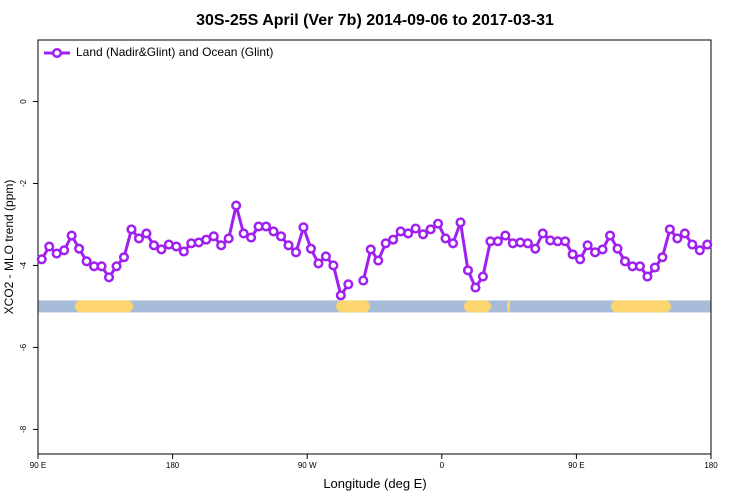 The width and height of the screenshot is (750, 500). What do you see at coordinates (9, 247) in the screenshot?
I see `y-axis-label: XCO2 - MLO trend (ppm)` at bounding box center [9, 247].